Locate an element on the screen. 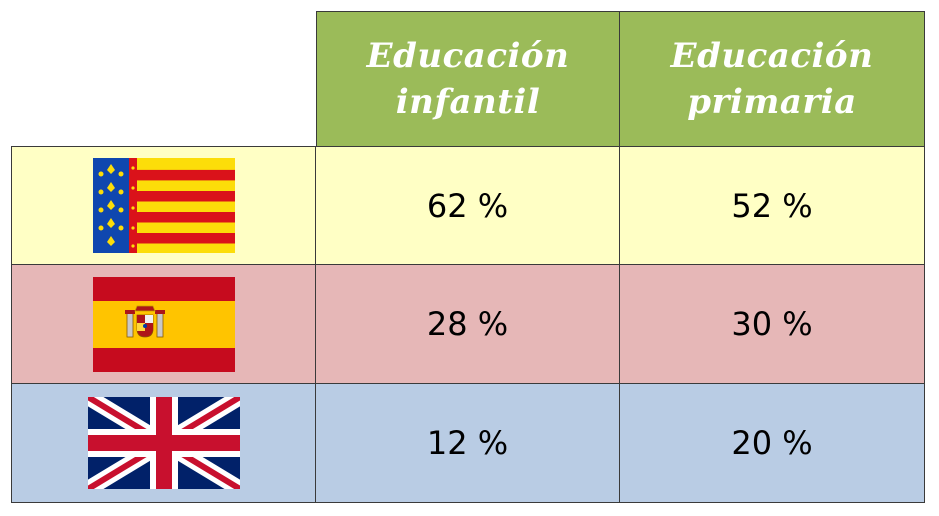 The image size is (939, 516). header-primaria-label: Educación primaria is located at coordinates (772, 79).